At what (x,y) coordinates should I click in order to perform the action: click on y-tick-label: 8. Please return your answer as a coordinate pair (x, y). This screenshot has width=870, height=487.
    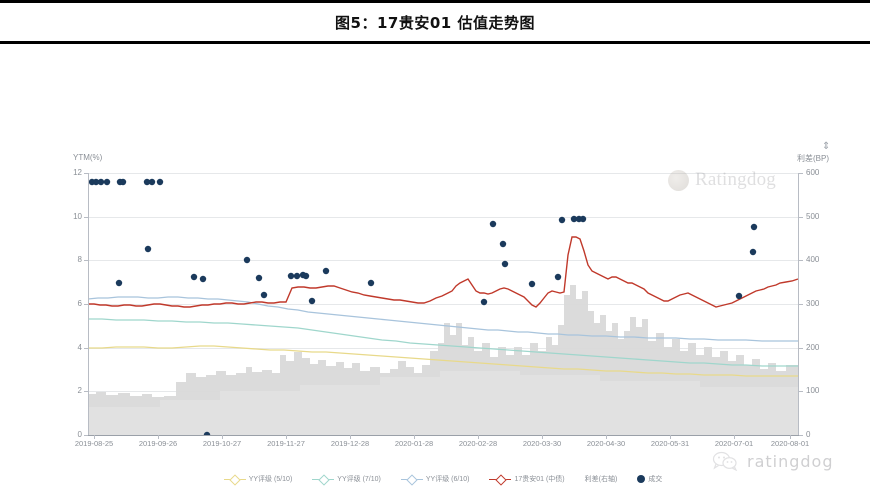
    Looking at the image, I should click on (79, 259).